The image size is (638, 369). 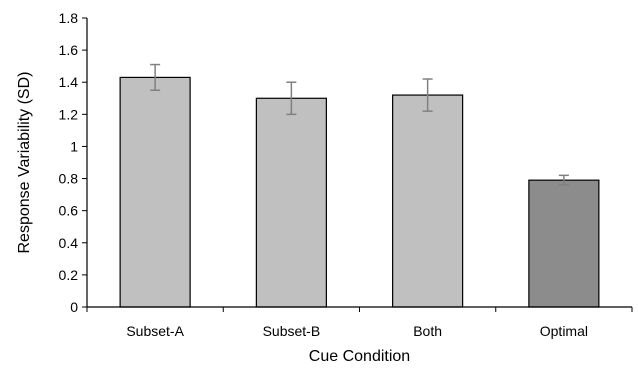 What do you see at coordinates (69, 18) in the screenshot?
I see `y-tick-label: 1.8` at bounding box center [69, 18].